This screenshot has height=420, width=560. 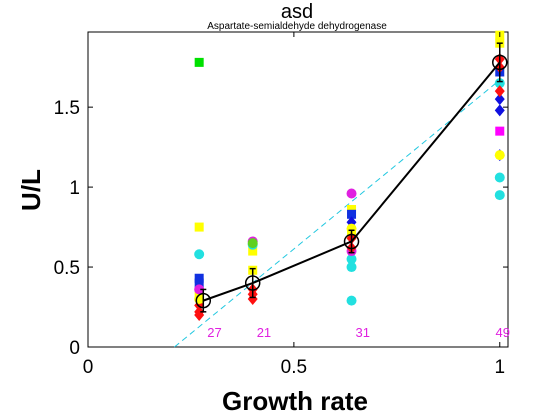 I want to click on y-tick-label: 0.5, so click(x=67, y=268).